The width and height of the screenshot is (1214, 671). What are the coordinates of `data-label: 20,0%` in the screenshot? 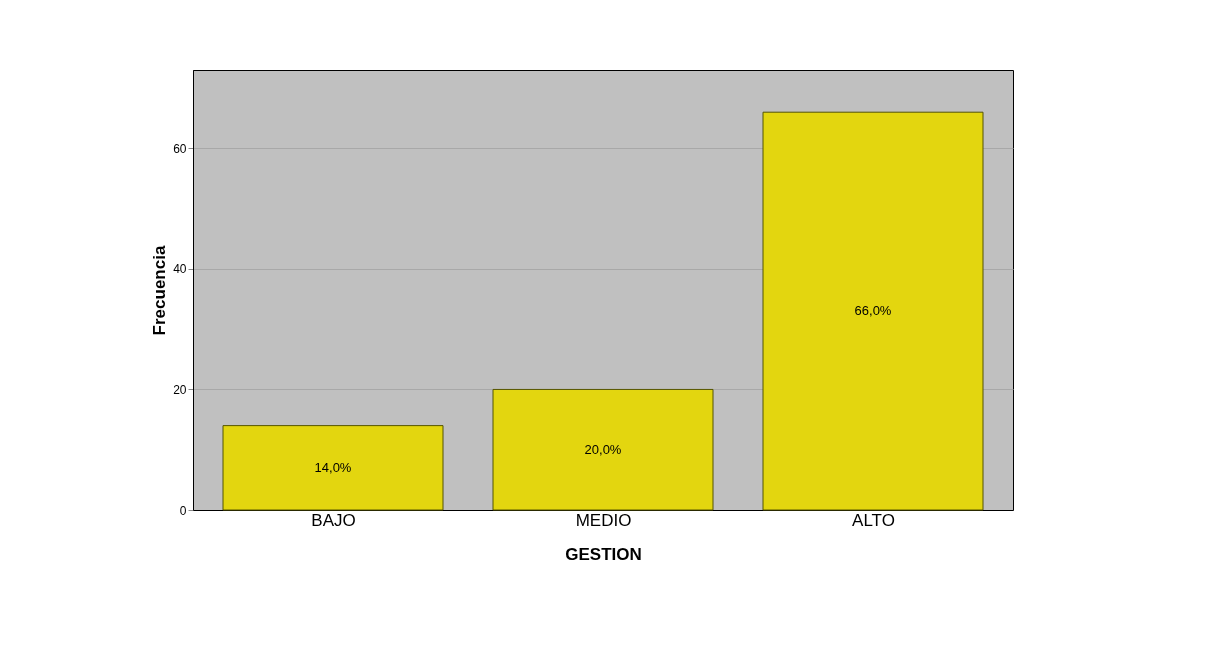 It's located at (603, 449).